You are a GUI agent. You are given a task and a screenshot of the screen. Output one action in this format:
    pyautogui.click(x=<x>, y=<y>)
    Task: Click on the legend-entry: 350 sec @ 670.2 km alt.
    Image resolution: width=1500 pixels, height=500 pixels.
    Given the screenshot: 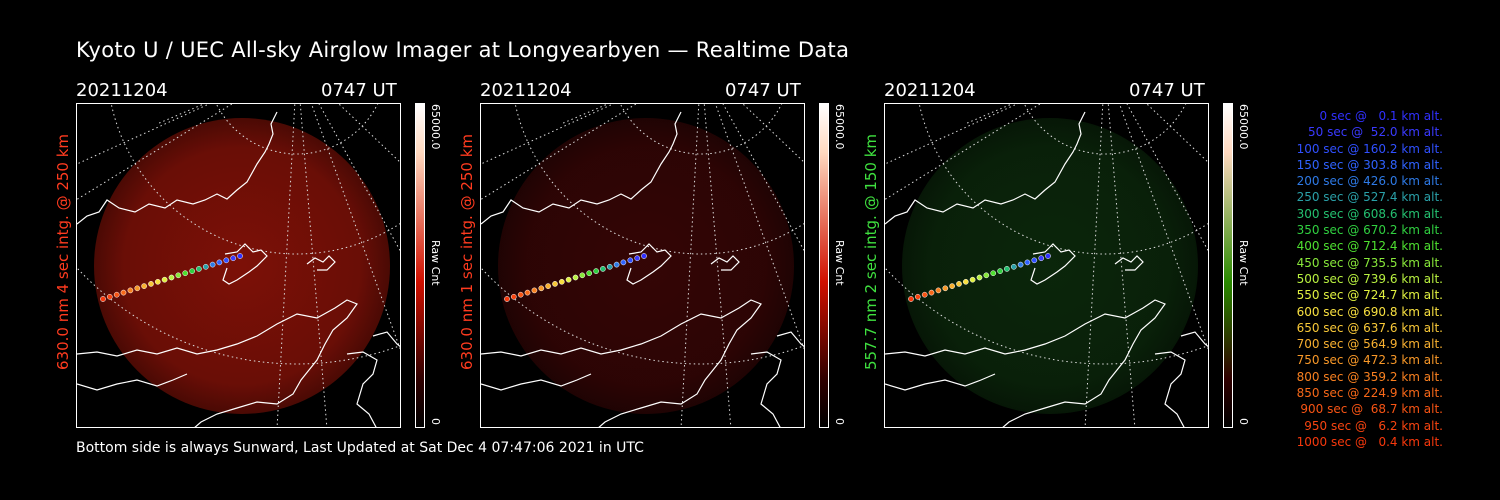 What is the action you would take?
    pyautogui.click(x=1369, y=230)
    